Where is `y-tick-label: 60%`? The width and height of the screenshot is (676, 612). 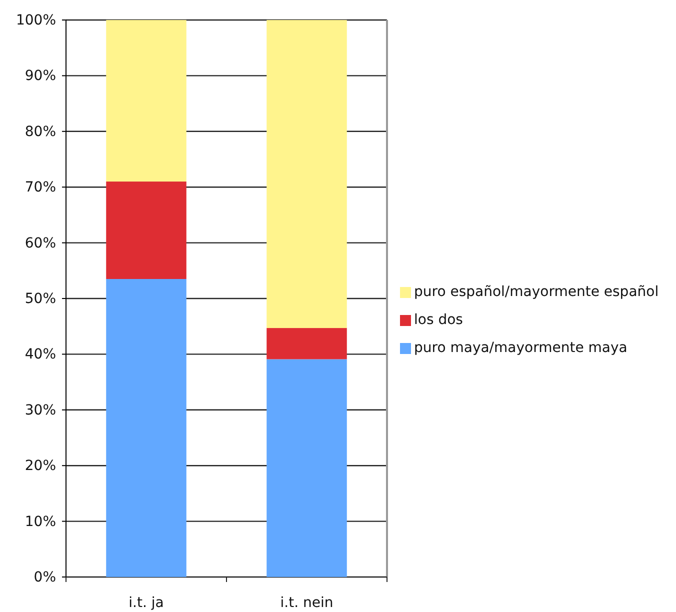 y-tick-label: 60% is located at coordinates (40, 243).